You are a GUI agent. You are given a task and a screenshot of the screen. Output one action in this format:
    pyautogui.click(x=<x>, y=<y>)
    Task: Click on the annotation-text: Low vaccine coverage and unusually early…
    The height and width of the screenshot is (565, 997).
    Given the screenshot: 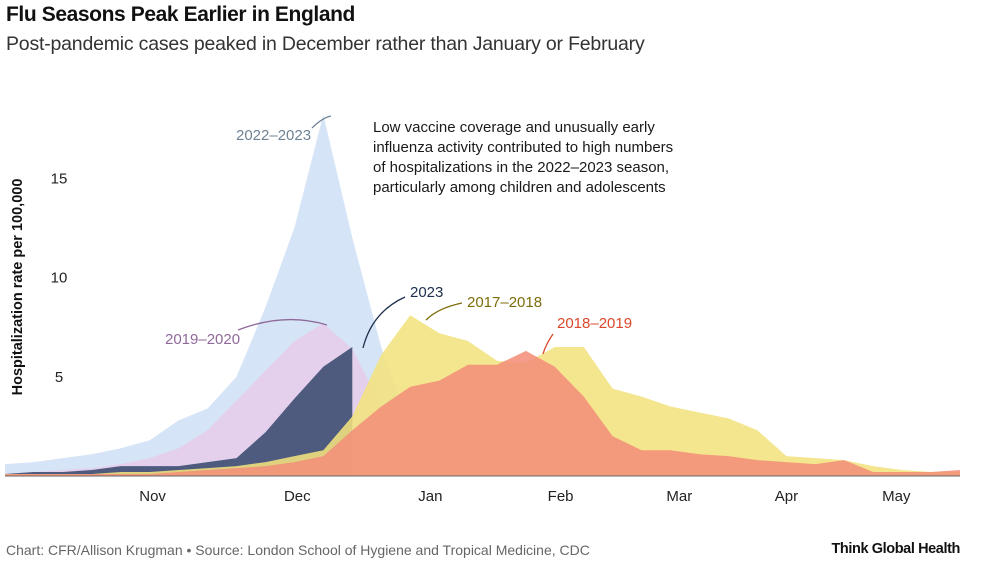 What is the action you would take?
    pyautogui.click(x=553, y=158)
    